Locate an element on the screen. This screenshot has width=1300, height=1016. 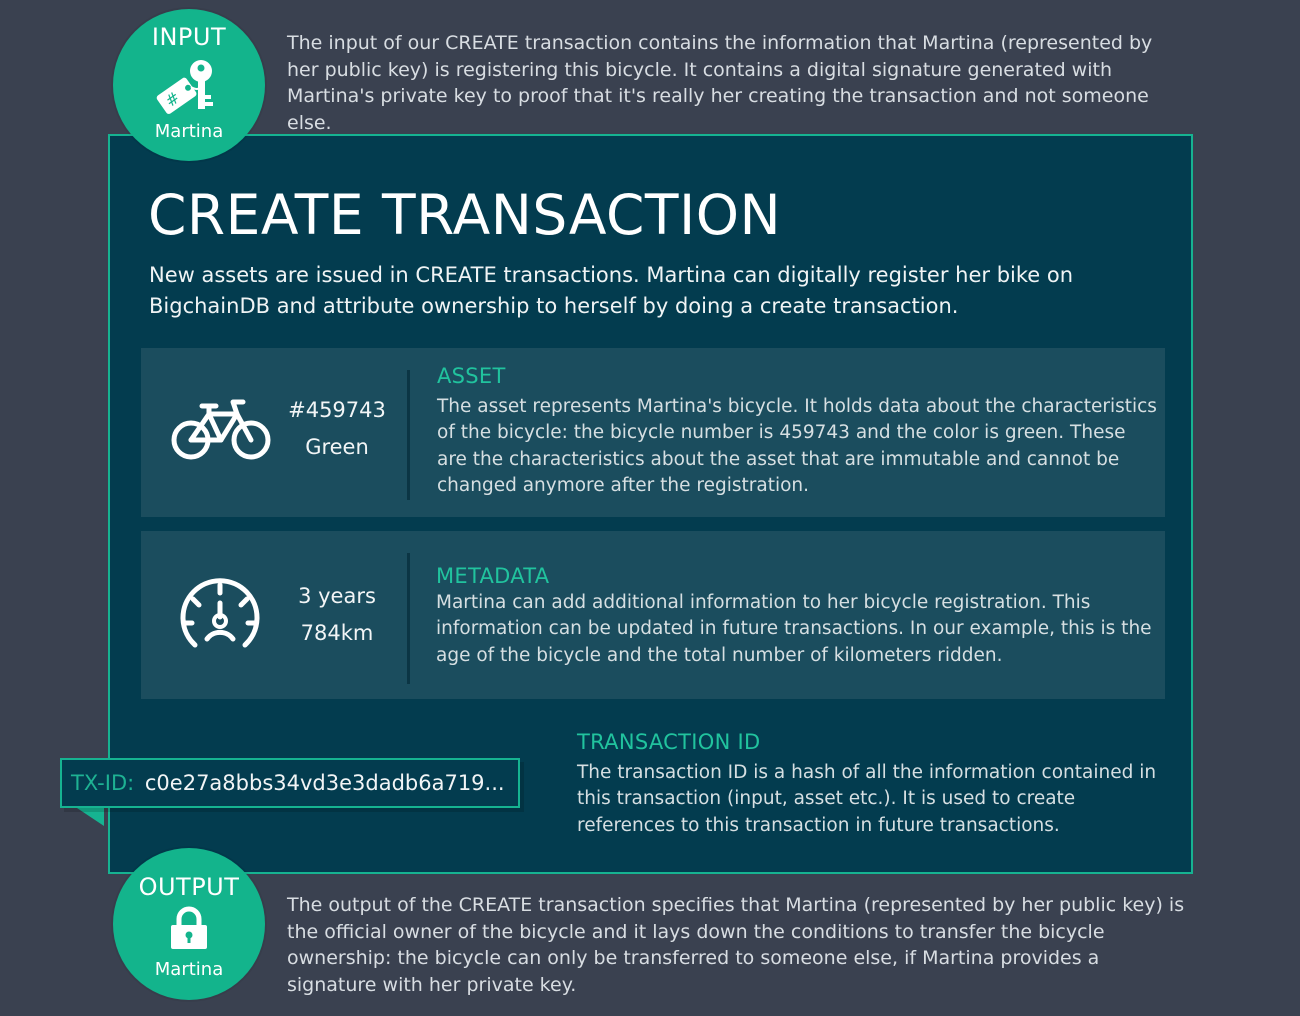
asset-color: Green is located at coordinates (337, 447).